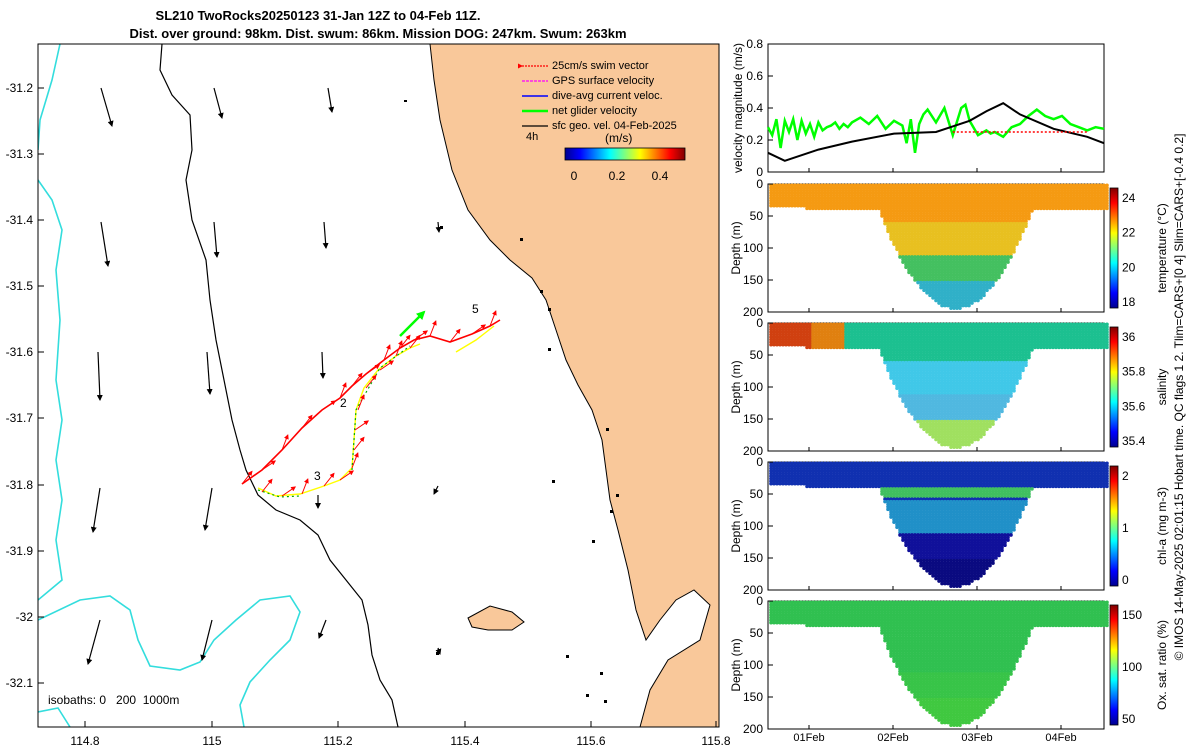 The width and height of the screenshot is (1200, 750). Describe the element at coordinates (475, 309) in the screenshot. I see `track-label-5: 5` at that location.